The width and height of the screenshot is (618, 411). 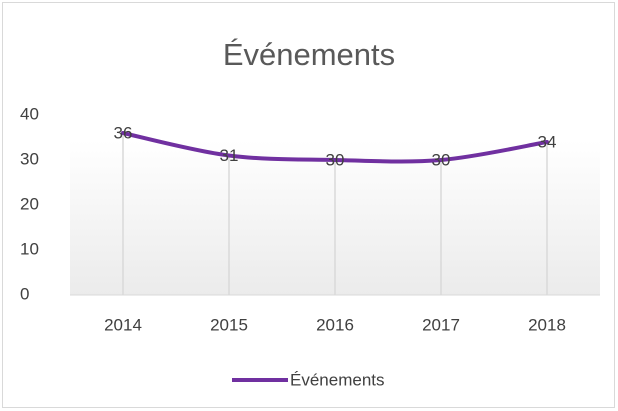 What do you see at coordinates (309, 54) in the screenshot?
I see `chart-title: Événements` at bounding box center [309, 54].